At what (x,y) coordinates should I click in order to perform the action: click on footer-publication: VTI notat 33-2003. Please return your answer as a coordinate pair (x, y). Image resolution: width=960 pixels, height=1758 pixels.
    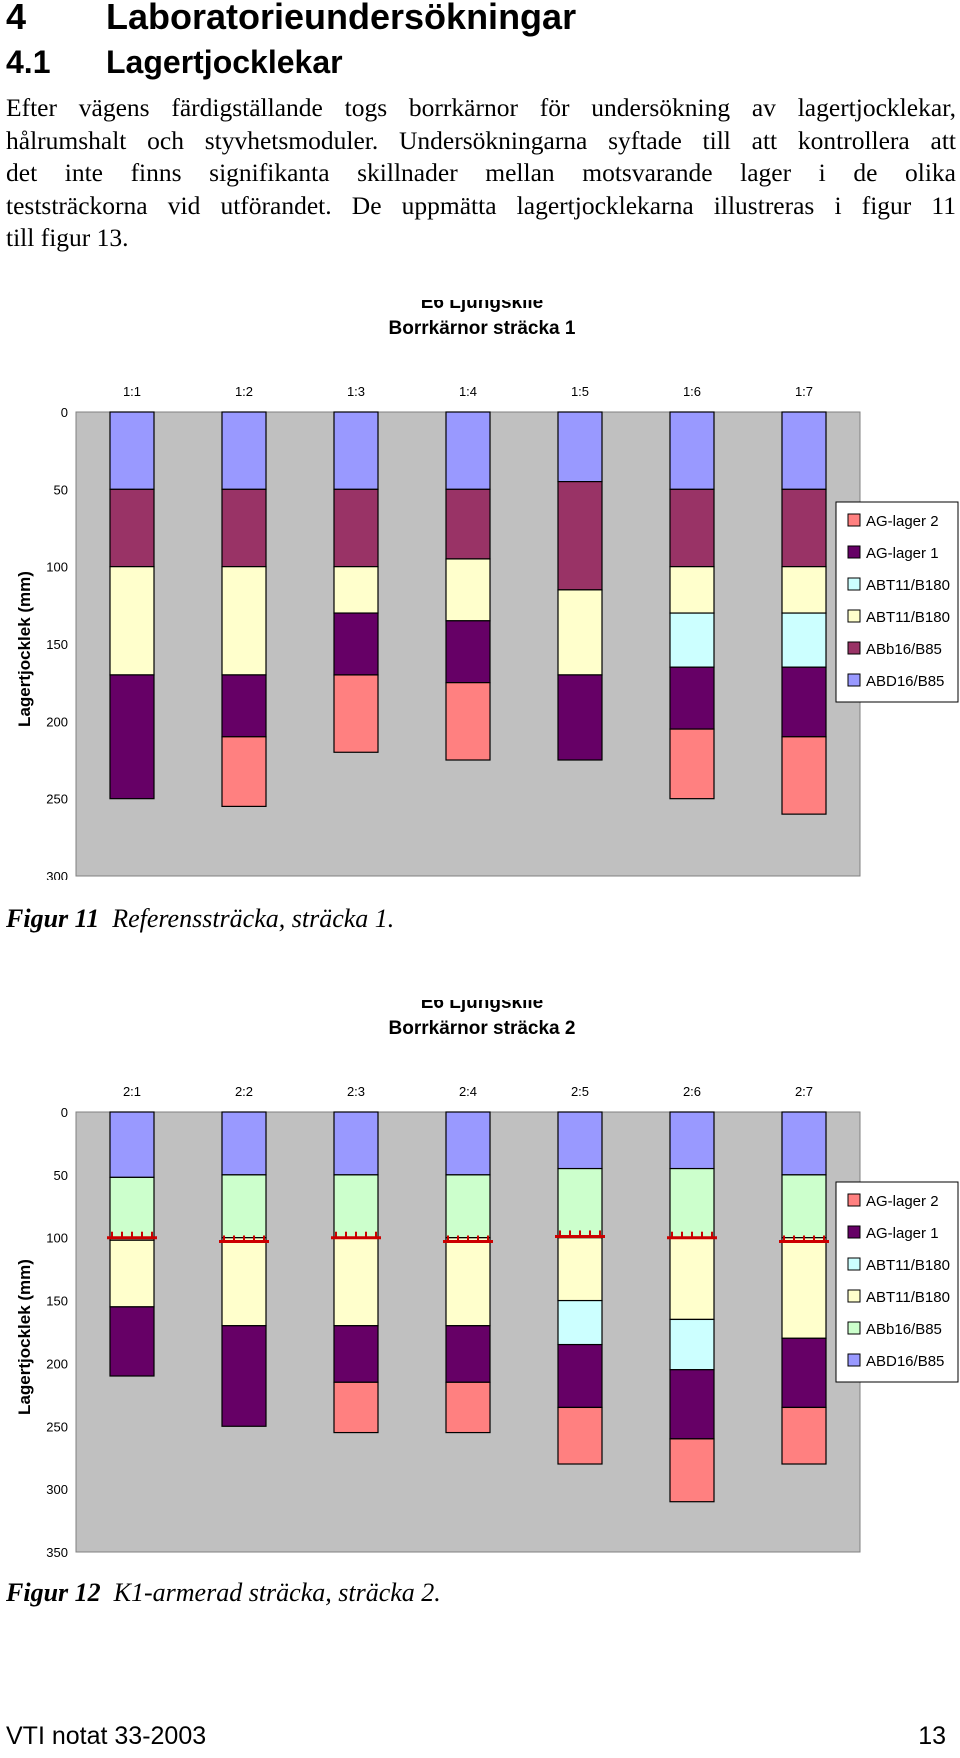
    Looking at the image, I should click on (106, 1736).